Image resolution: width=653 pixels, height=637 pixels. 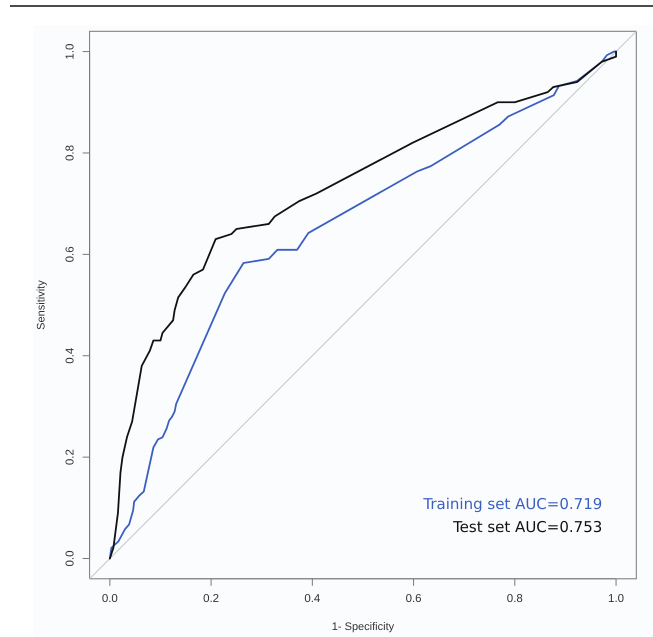 What do you see at coordinates (514, 598) in the screenshot?
I see `x-tick-label: 0.8` at bounding box center [514, 598].